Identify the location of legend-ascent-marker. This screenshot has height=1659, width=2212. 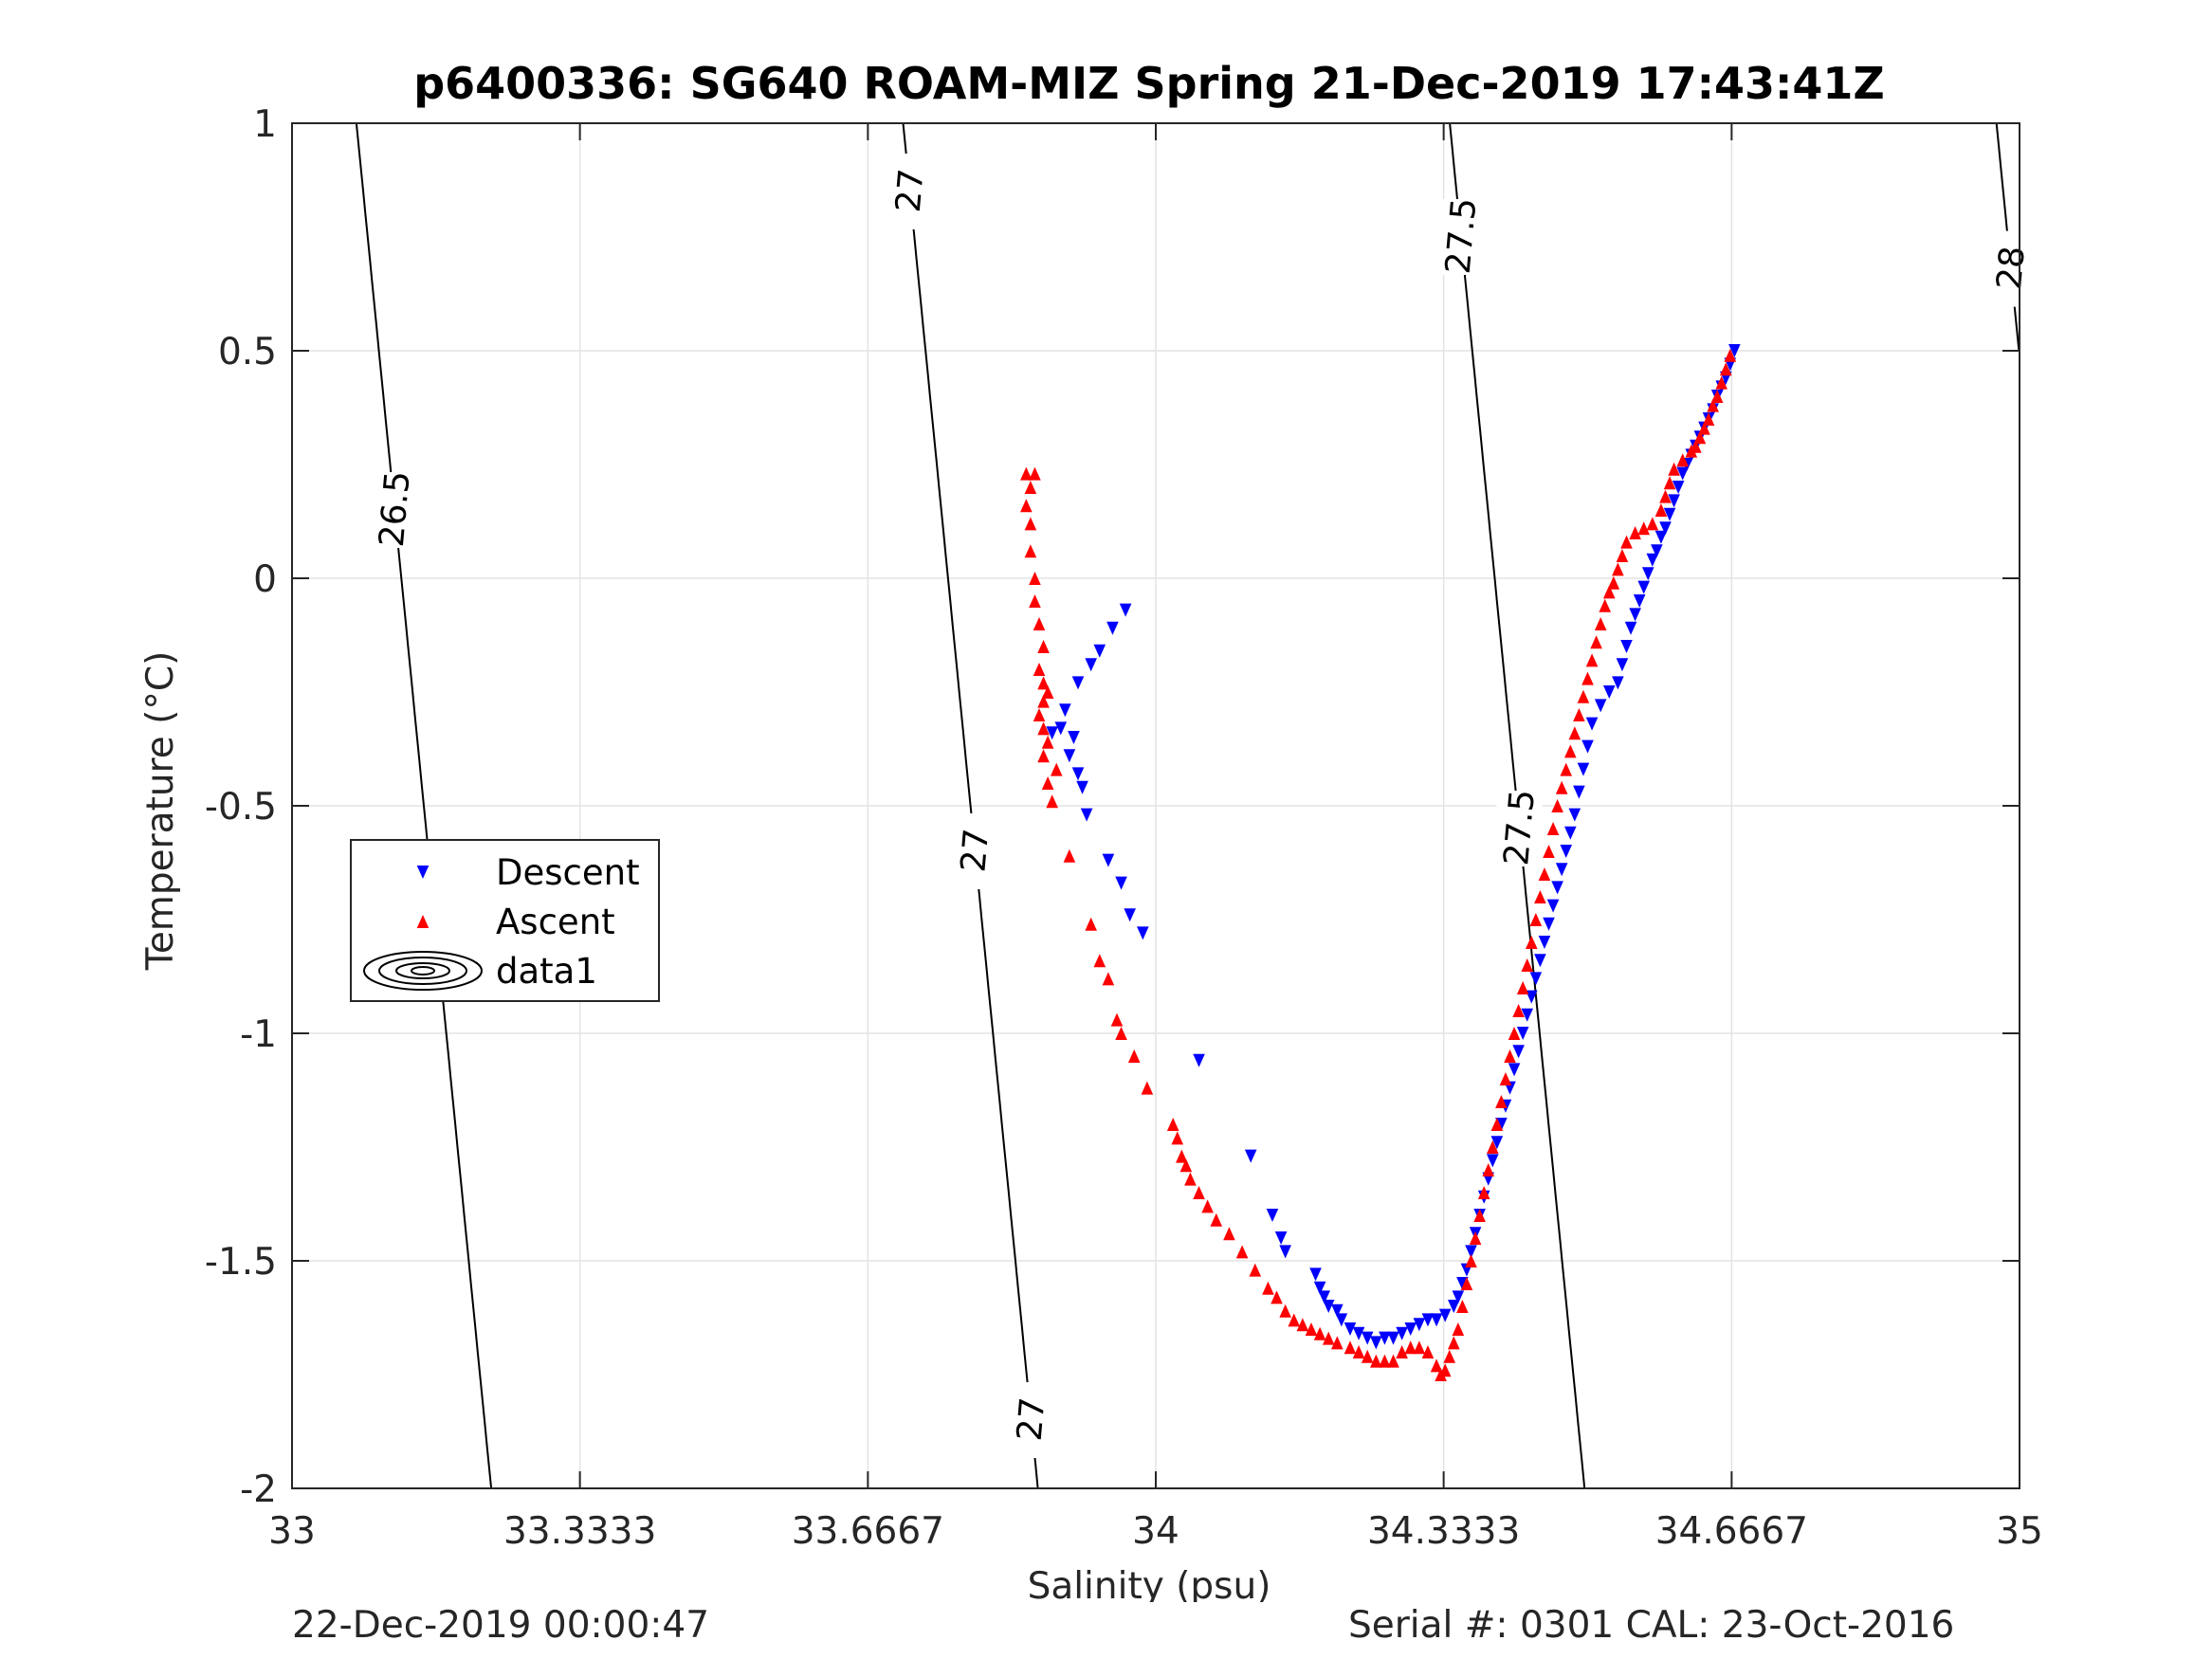
(423, 921).